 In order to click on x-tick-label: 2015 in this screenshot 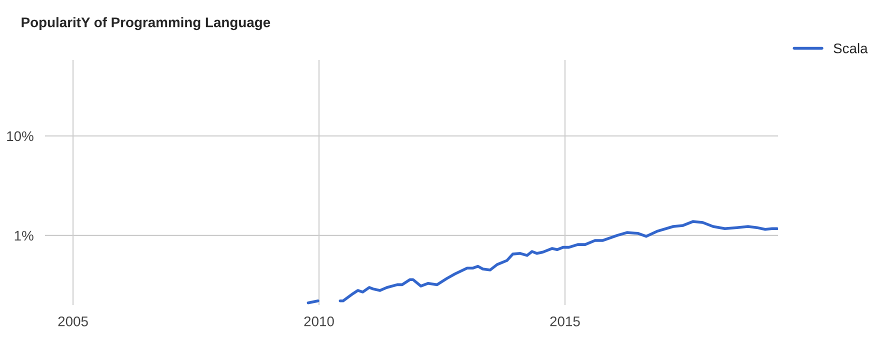, I will do `click(565, 321)`.